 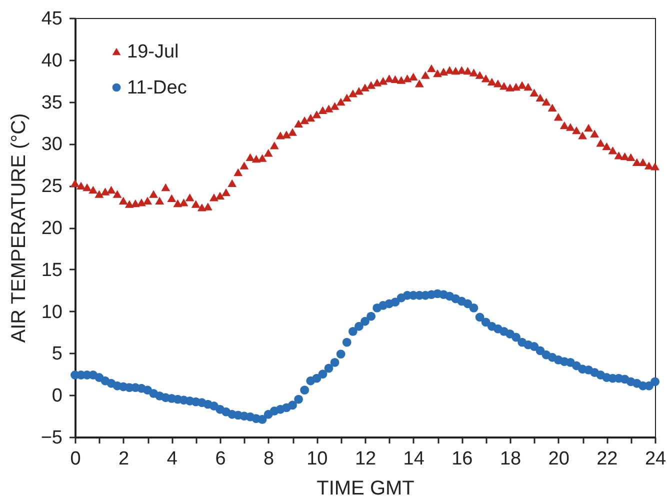 What do you see at coordinates (414, 459) in the screenshot?
I see `x-tick-label: 14` at bounding box center [414, 459].